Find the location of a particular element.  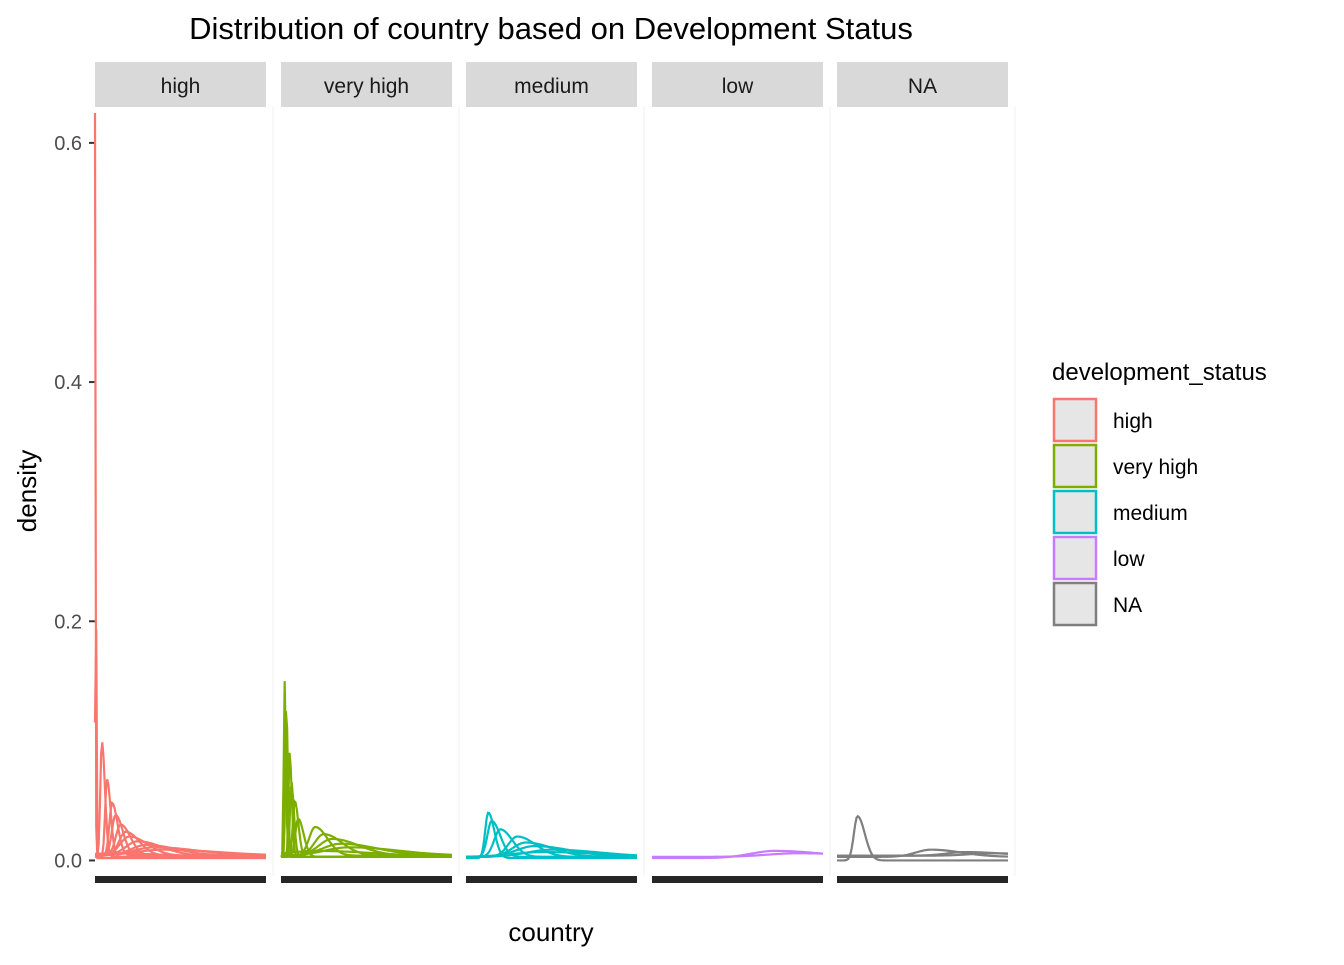

y-tick-label: 0.4 is located at coordinates (68, 383).